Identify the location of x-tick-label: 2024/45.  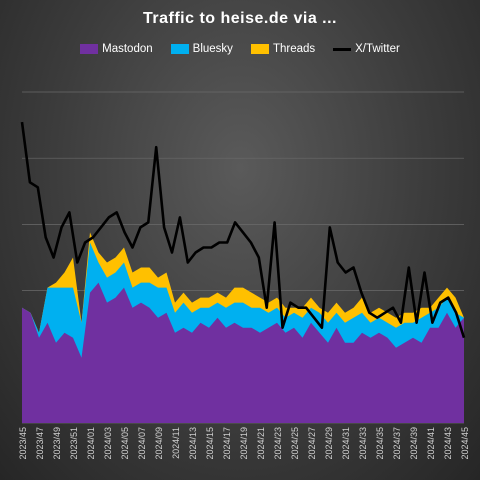
(465, 443).